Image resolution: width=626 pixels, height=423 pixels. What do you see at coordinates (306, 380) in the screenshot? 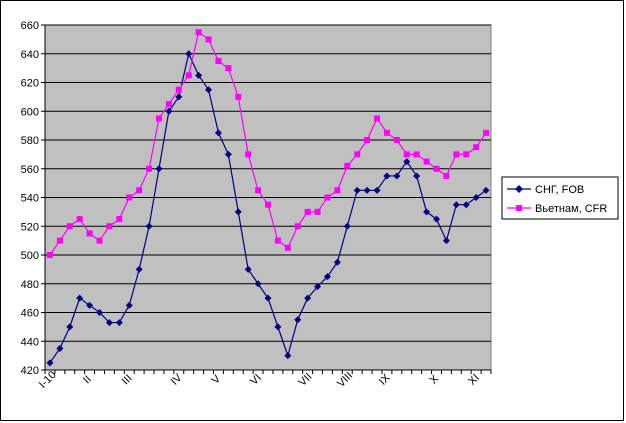
I see `x-tick-label: VII` at bounding box center [306, 380].